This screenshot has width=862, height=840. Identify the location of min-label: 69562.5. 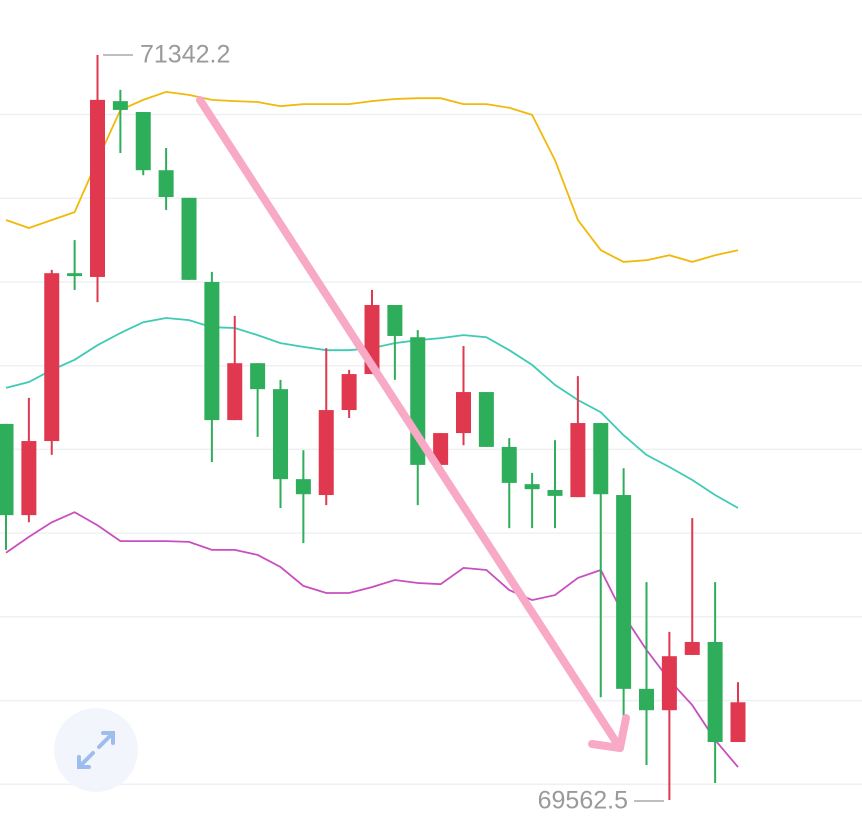
(583, 801).